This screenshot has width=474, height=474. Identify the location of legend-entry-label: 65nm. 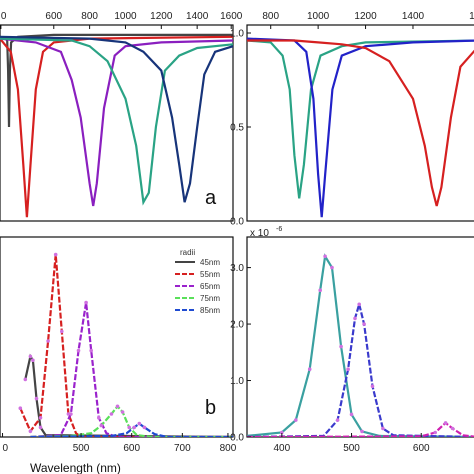
(210, 286).